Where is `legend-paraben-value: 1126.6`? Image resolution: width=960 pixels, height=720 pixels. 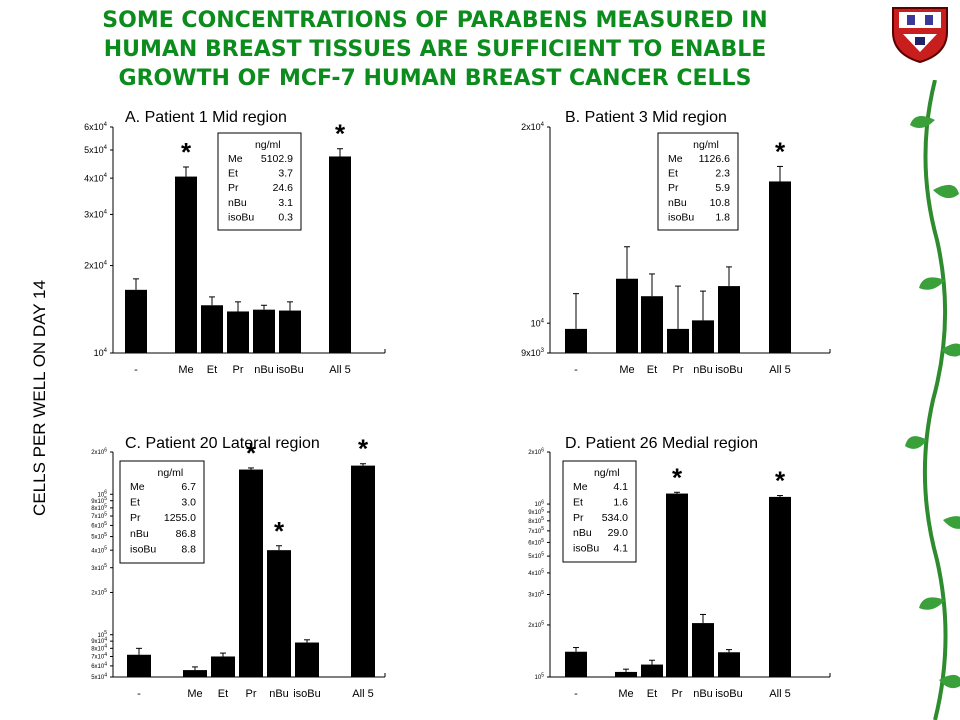
legend-paraben-value: 1126.6 is located at coordinates (714, 159).